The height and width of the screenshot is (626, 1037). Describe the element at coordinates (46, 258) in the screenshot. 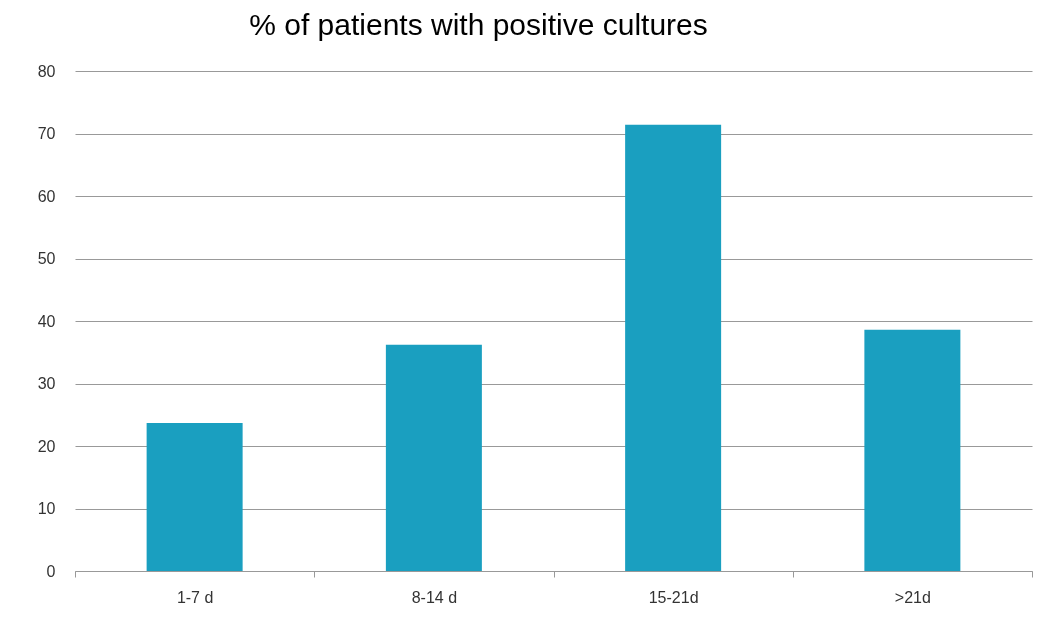

I see `y-tick-label: 50` at that location.